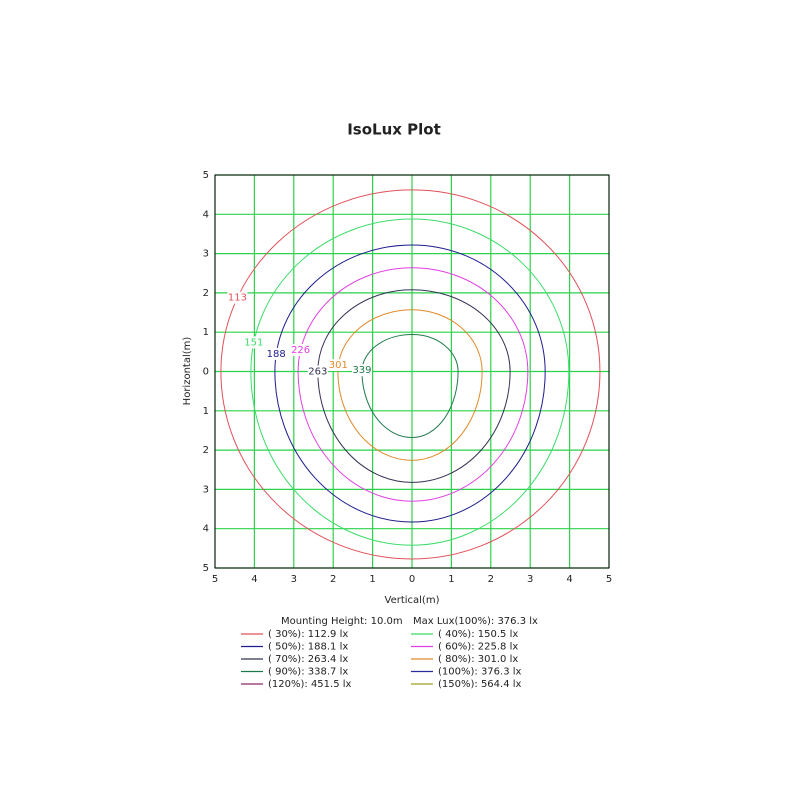 This screenshot has width=800, height=800. I want to click on legend-label: (150%): 564.4 lx, so click(480, 684).